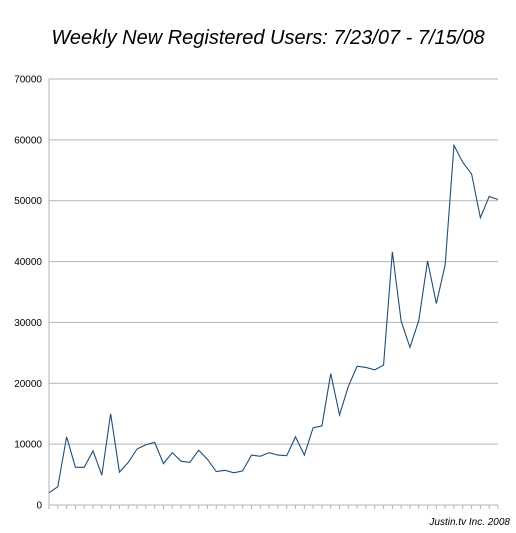  What do you see at coordinates (28, 323) in the screenshot?
I see `y-tick-label: 30000` at bounding box center [28, 323].